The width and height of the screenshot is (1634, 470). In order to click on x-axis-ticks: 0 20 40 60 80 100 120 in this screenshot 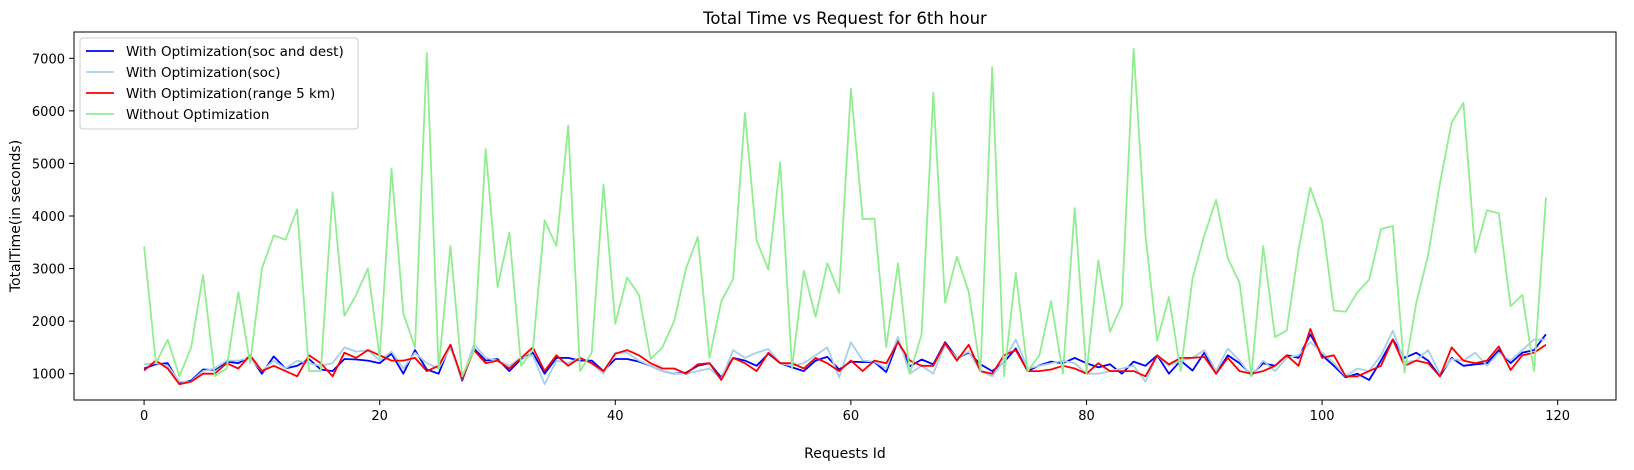, I will do `click(855, 412)`.